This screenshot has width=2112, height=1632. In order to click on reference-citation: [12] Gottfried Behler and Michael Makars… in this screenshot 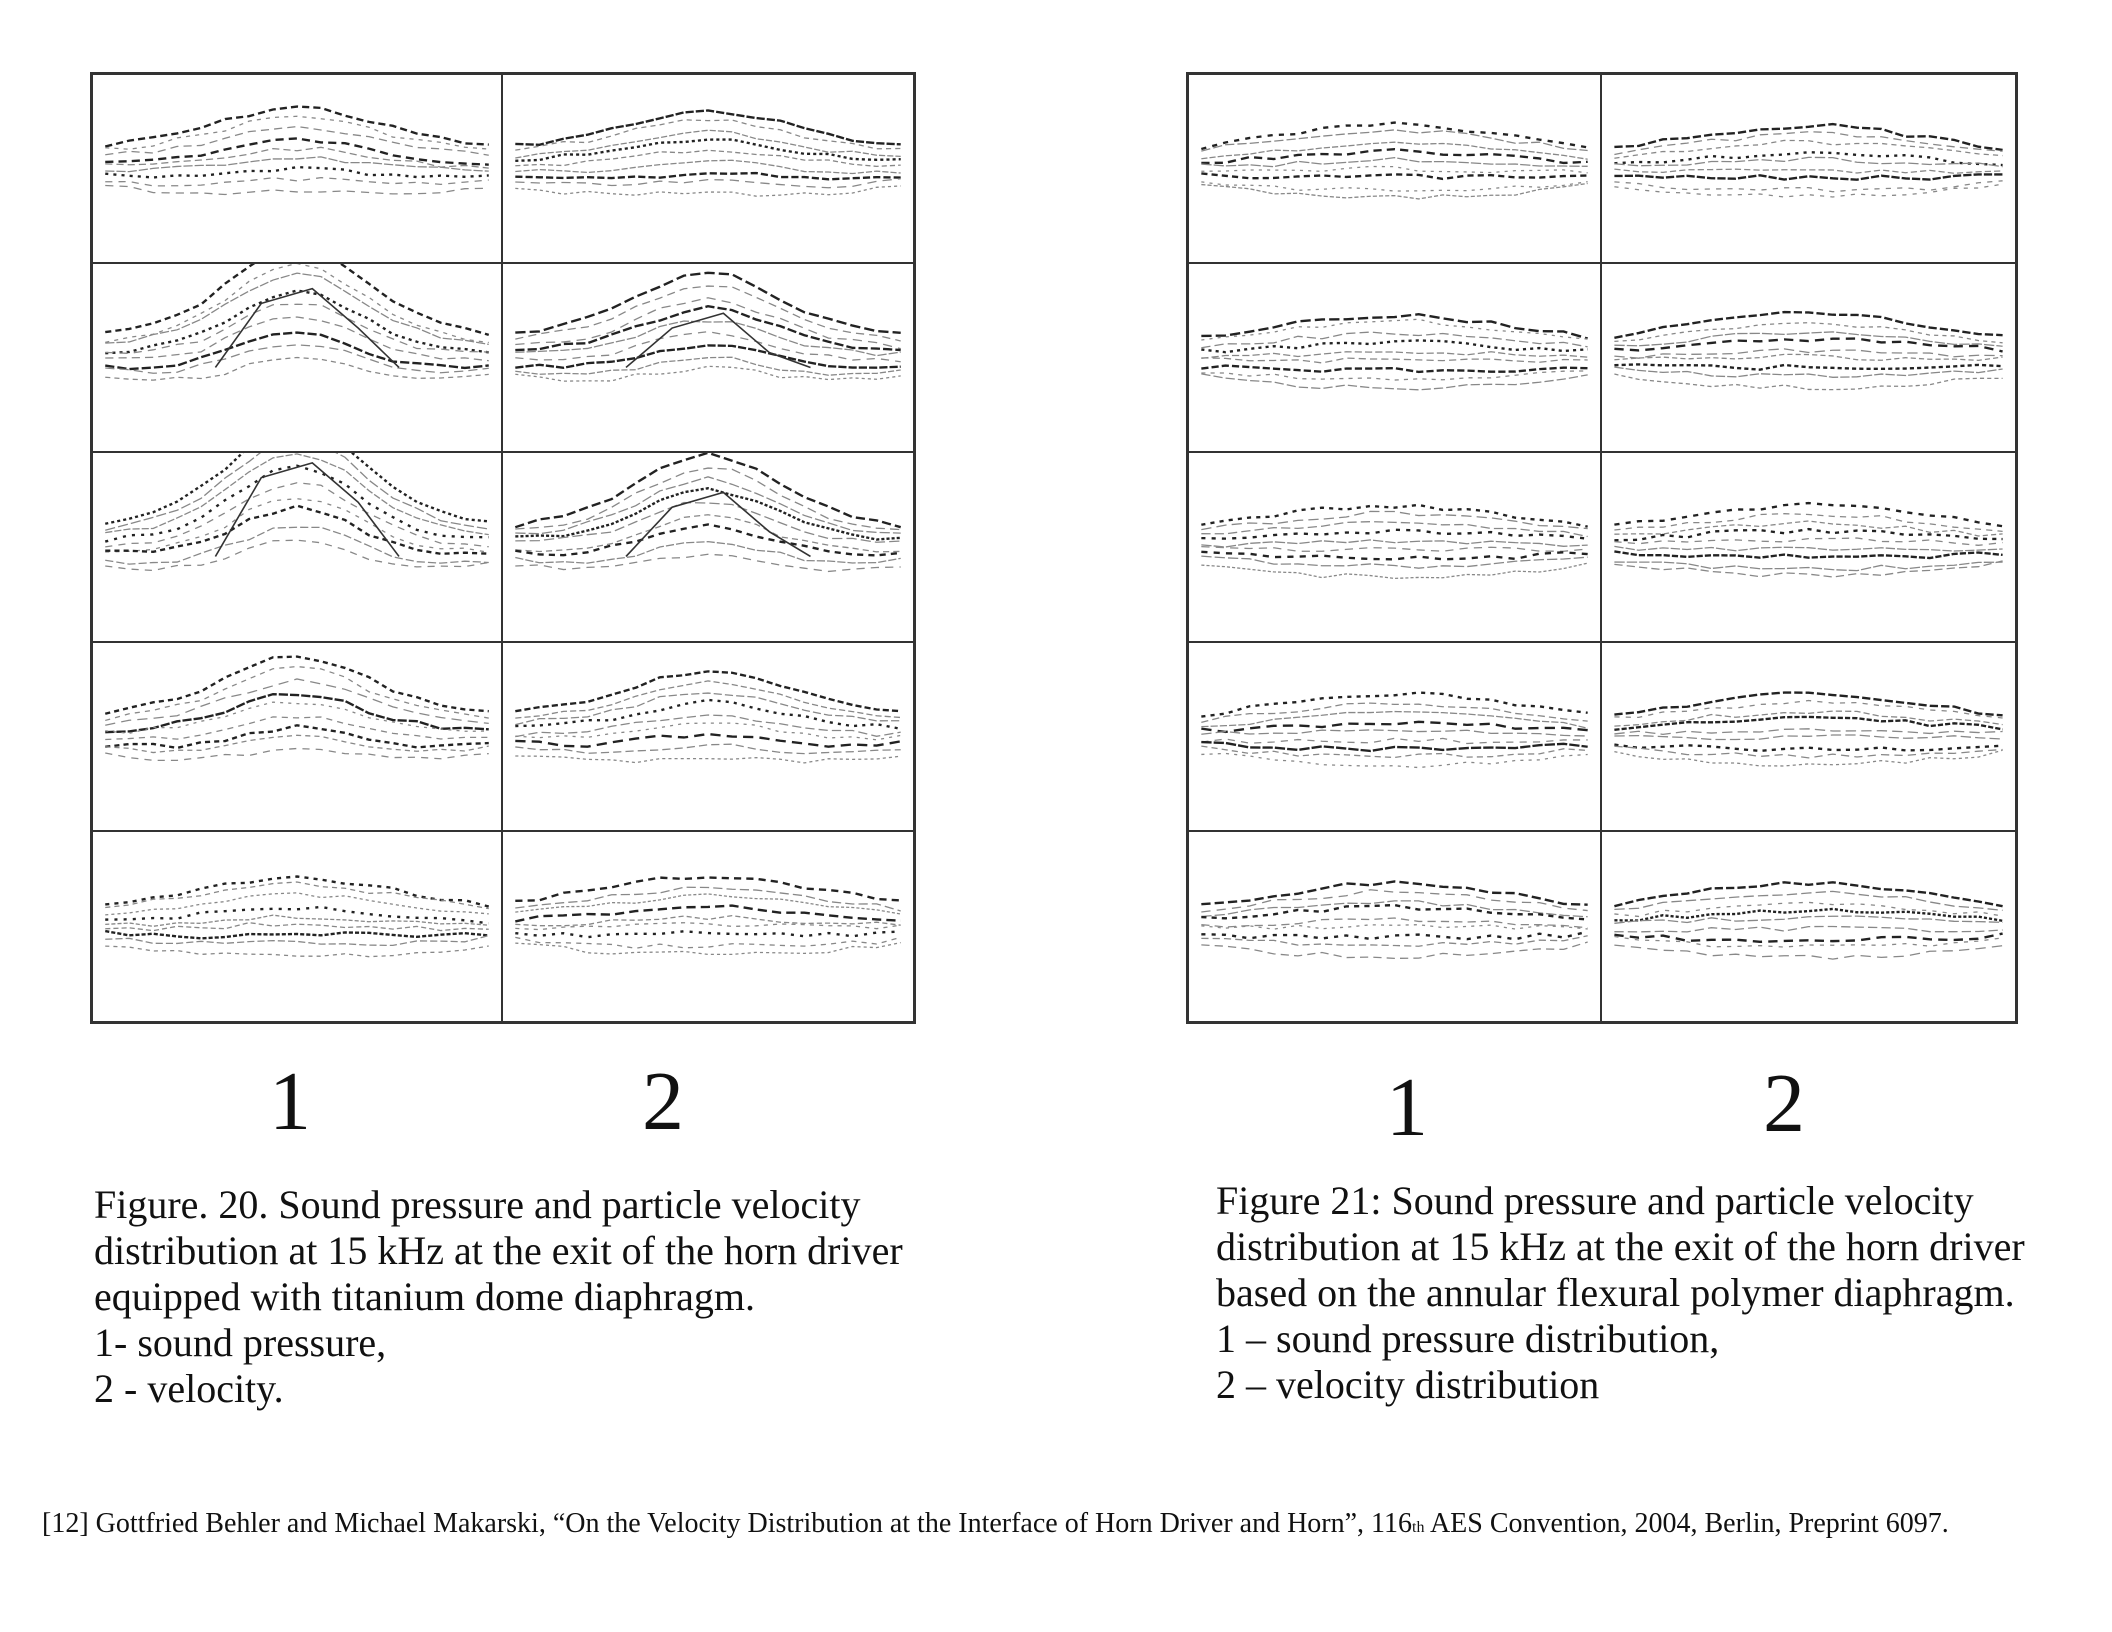, I will do `click(995, 1524)`.